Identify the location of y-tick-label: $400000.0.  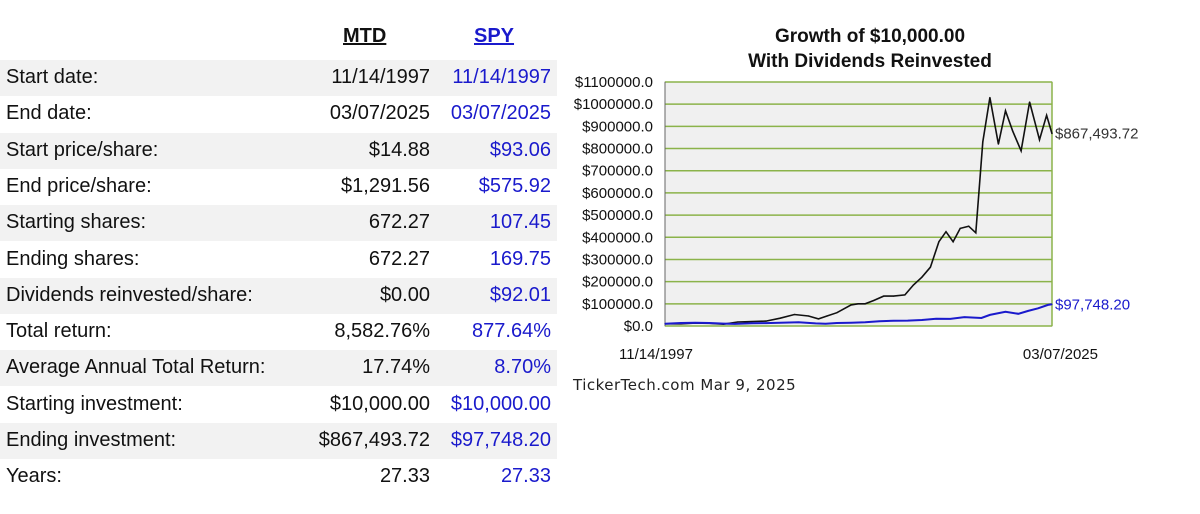
(617, 237).